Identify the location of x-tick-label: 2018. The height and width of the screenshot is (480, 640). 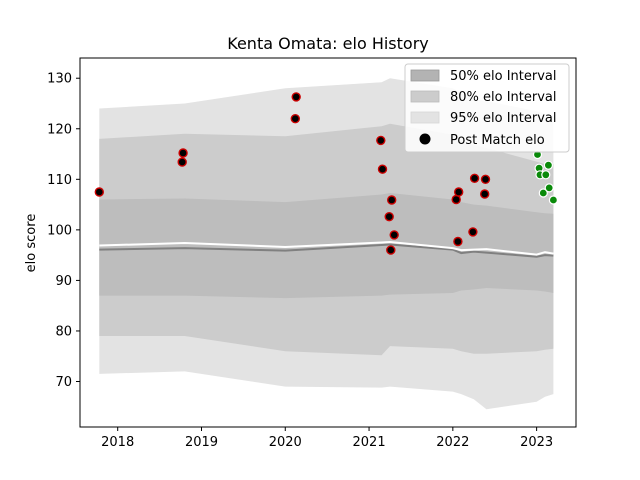
(117, 442).